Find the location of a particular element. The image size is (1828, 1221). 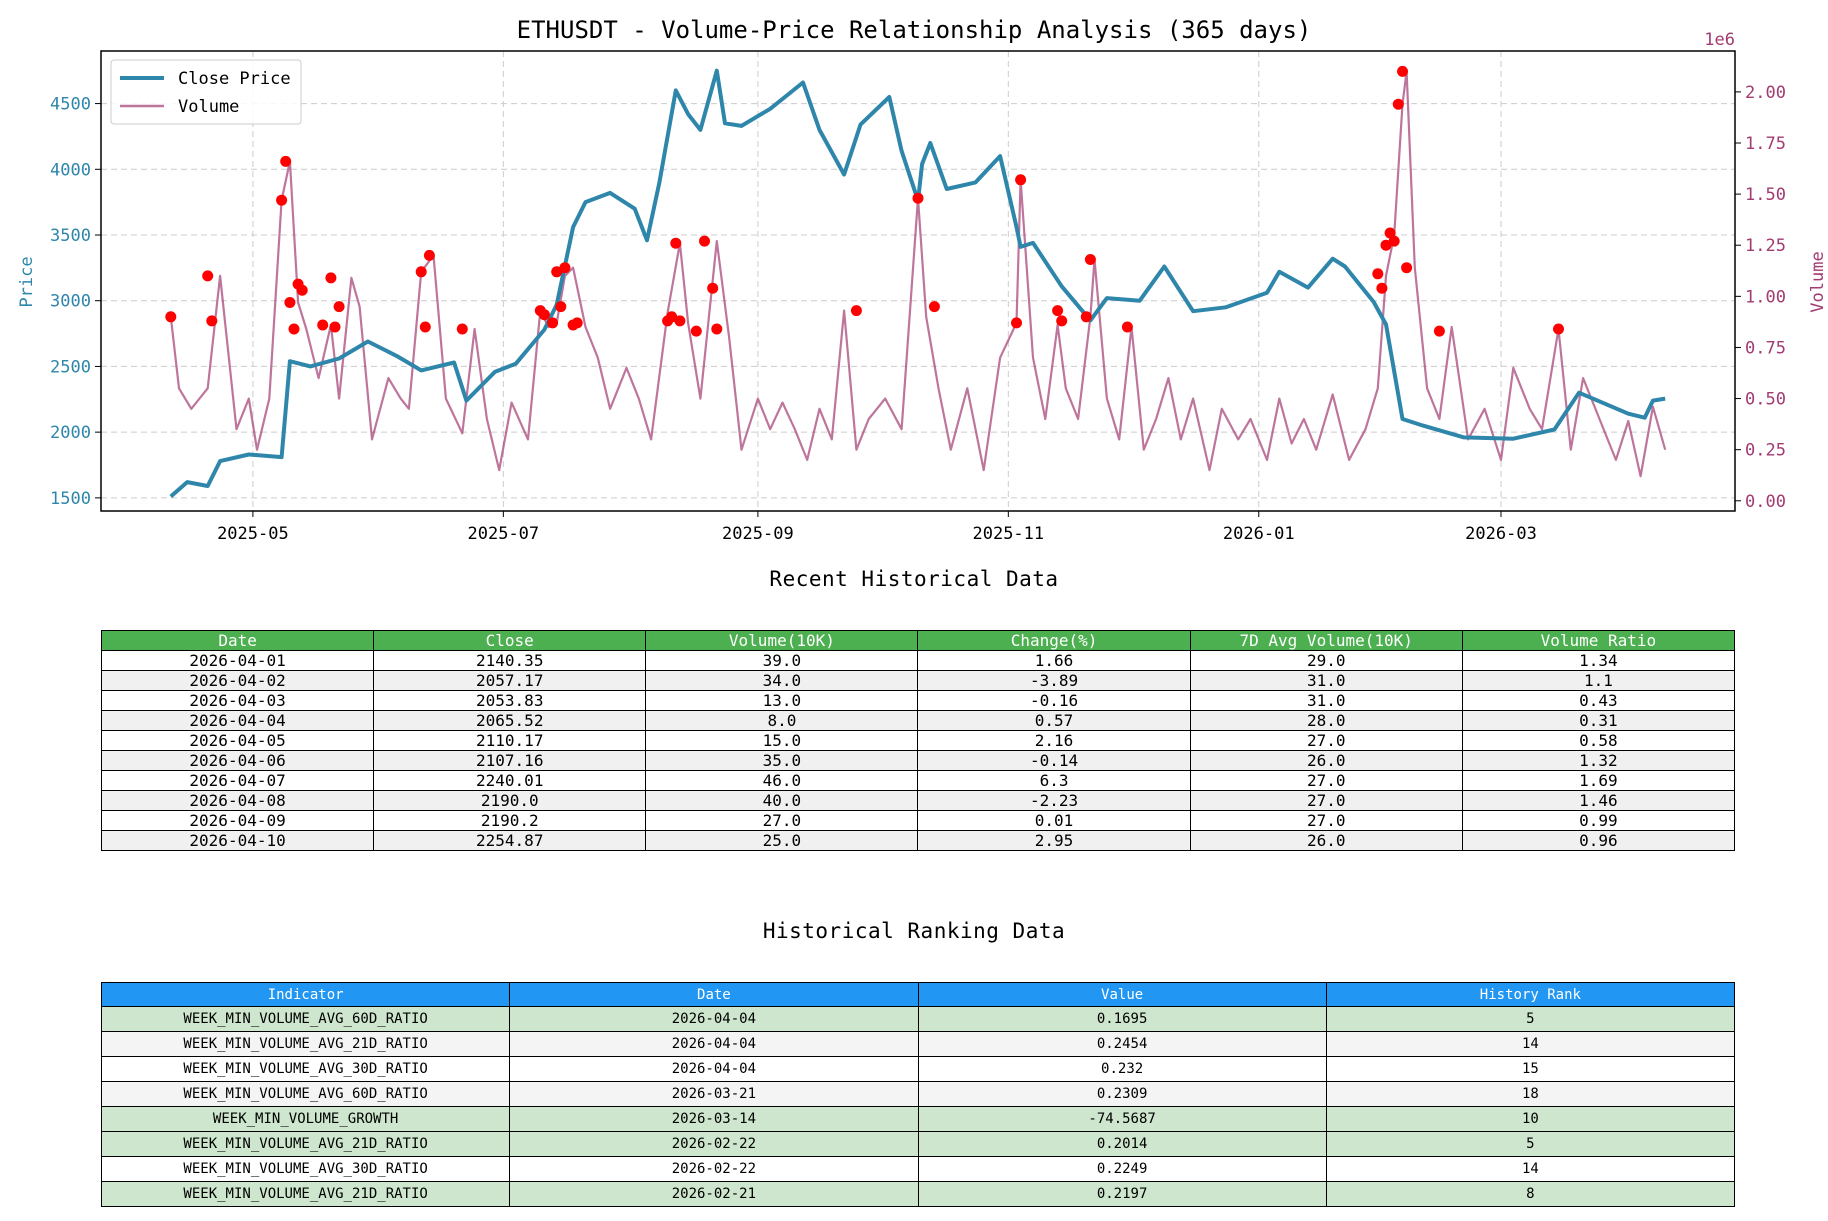

recent-table-cell: 0.58 is located at coordinates (1598, 740).